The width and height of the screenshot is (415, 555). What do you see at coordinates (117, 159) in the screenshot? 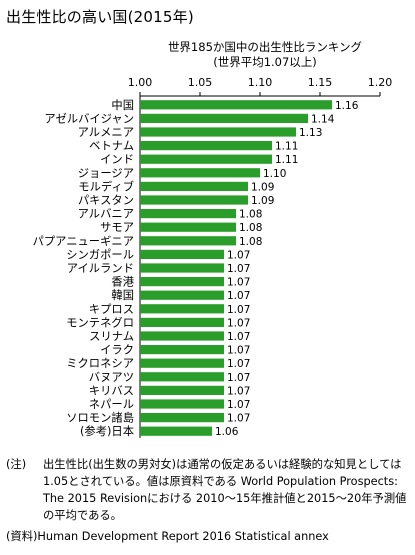
I see `category-label: インド` at bounding box center [117, 159].